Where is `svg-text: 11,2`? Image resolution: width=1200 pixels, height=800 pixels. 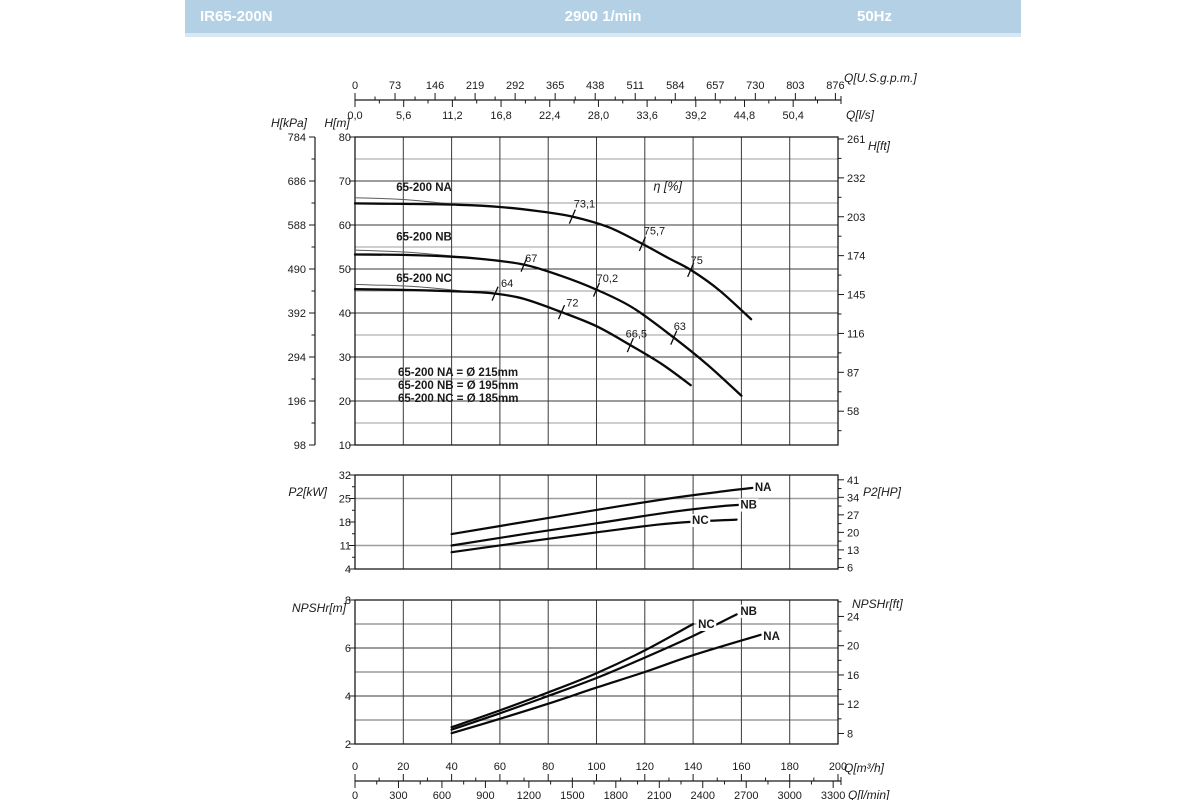
svg-text: 11,2 is located at coordinates (452, 116).